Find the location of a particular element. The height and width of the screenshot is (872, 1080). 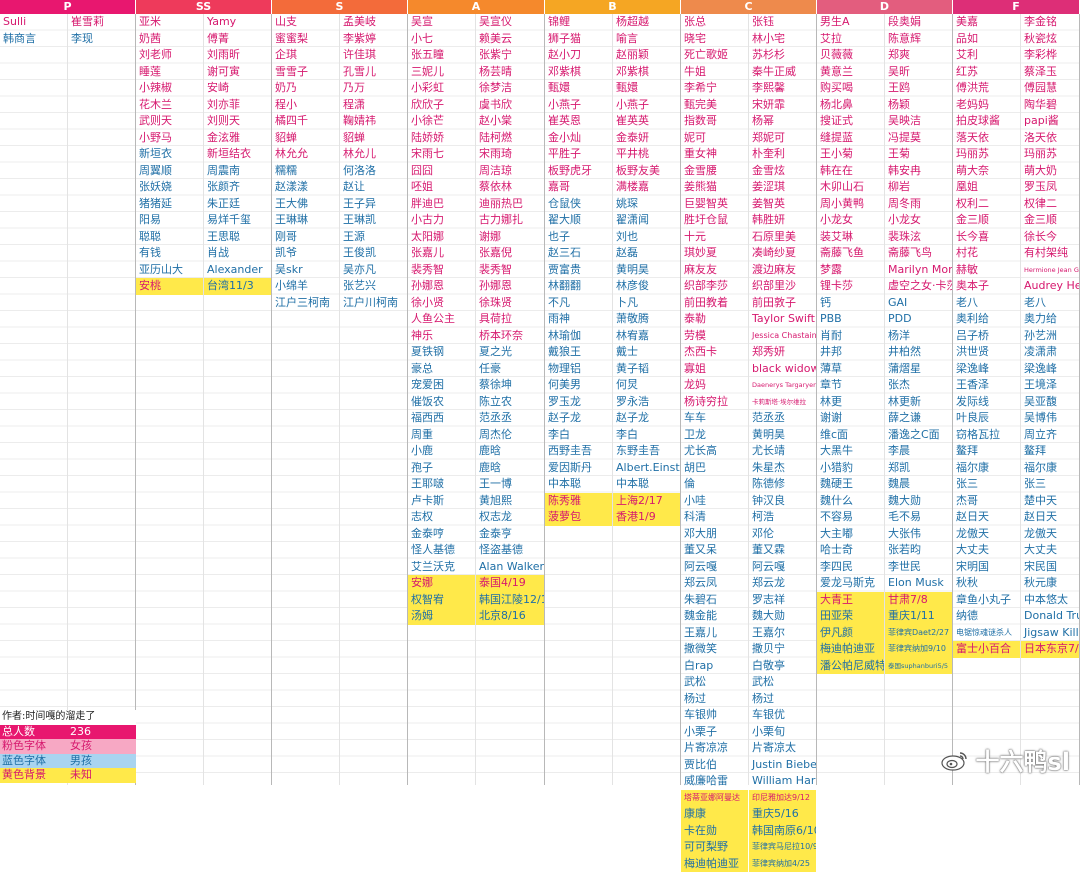

name-cell: 武松 is located at coordinates (782, 682).